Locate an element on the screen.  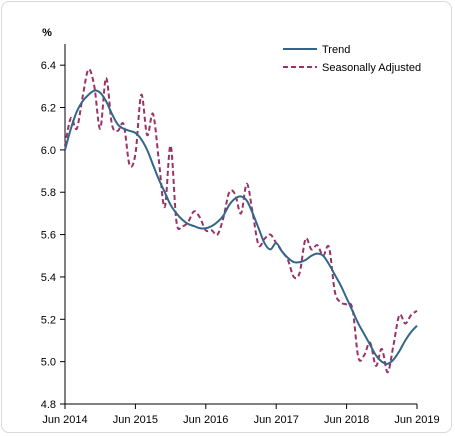
y-tick-label: 5.2 is located at coordinates (48, 320).